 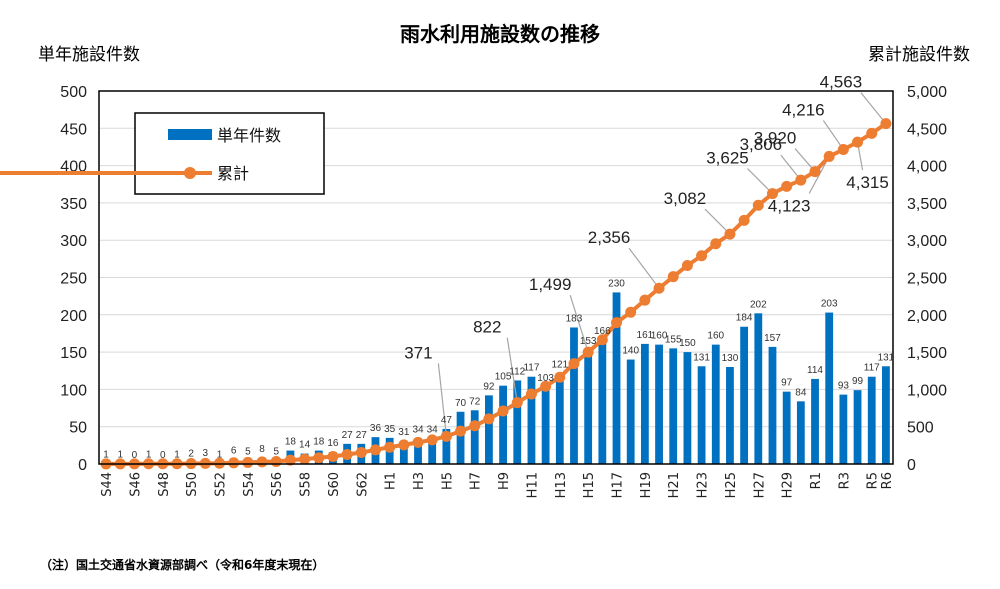 What do you see at coordinates (73, 129) in the screenshot?
I see `left-tick-label: 450` at bounding box center [73, 129].